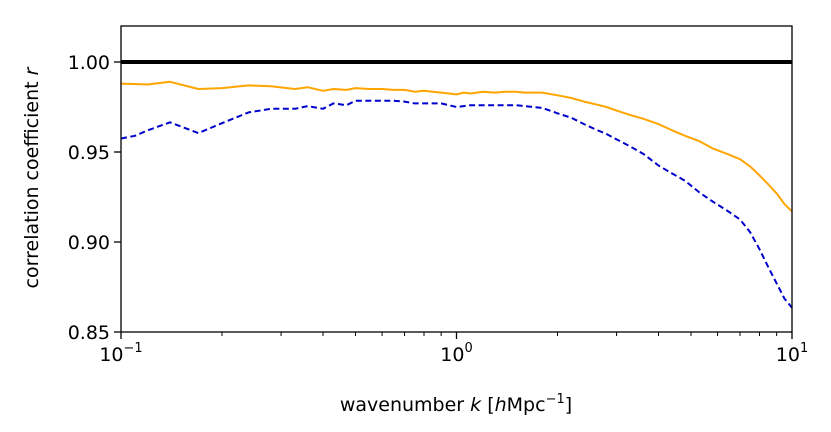  What do you see at coordinates (89, 63) in the screenshot?
I see `y-tick-label: 1.00` at bounding box center [89, 63].